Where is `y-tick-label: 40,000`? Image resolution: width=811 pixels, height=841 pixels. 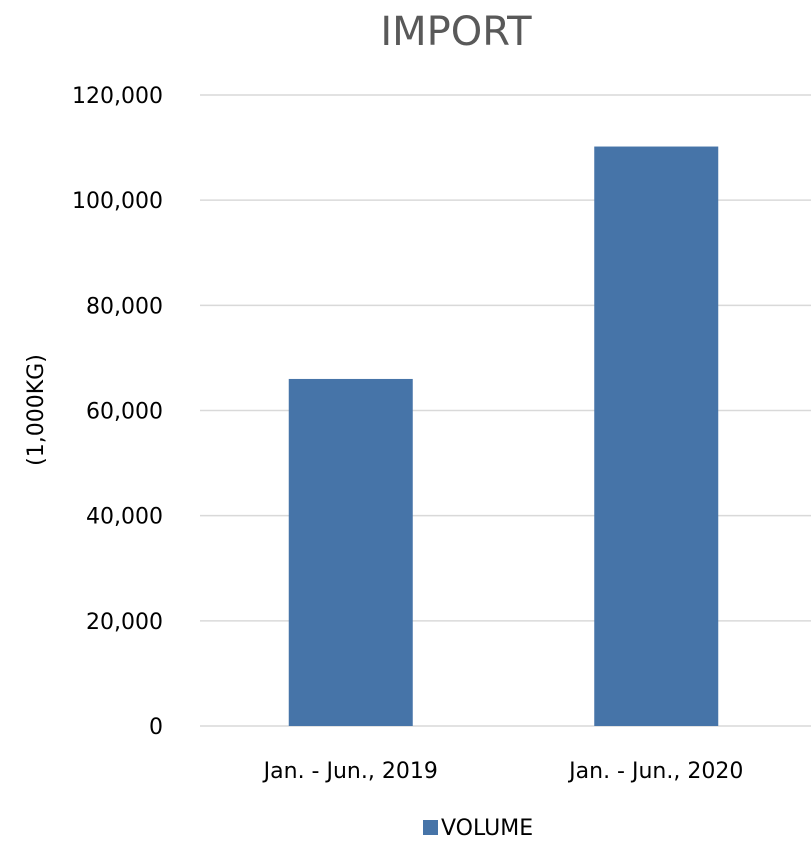
y-tick-label: 40,000 is located at coordinates (124, 517).